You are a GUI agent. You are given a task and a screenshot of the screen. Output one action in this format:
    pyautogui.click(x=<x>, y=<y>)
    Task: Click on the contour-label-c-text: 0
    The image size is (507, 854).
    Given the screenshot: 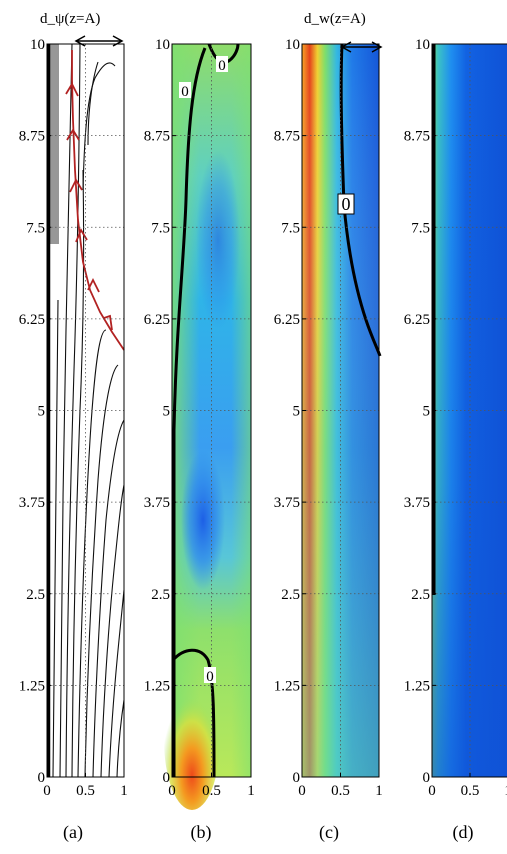 What is the action you would take?
    pyautogui.click(x=346, y=204)
    